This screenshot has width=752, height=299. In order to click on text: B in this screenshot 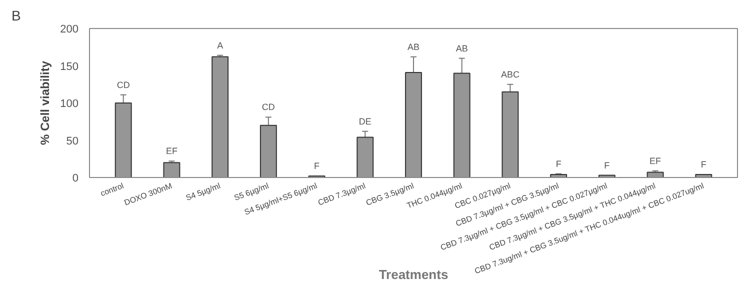, I will do `click(16, 16)`.